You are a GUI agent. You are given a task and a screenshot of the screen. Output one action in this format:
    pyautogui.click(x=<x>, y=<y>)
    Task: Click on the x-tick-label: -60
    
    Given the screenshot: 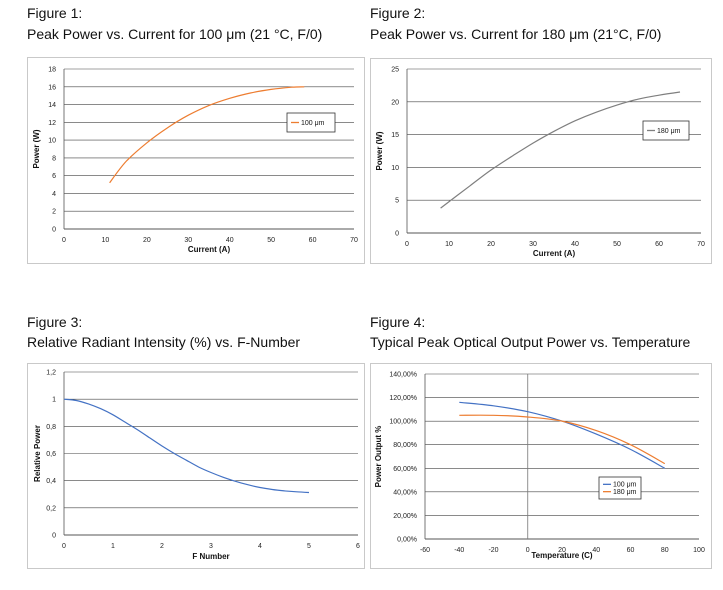 What is the action you would take?
    pyautogui.click(x=425, y=550)
    